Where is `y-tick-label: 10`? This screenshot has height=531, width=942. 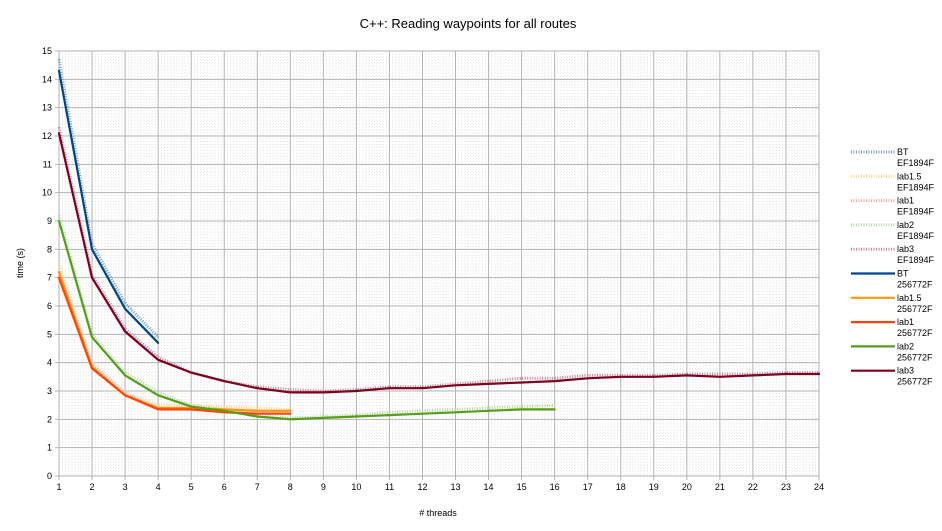 y-tick-label: 10 is located at coordinates (47, 193).